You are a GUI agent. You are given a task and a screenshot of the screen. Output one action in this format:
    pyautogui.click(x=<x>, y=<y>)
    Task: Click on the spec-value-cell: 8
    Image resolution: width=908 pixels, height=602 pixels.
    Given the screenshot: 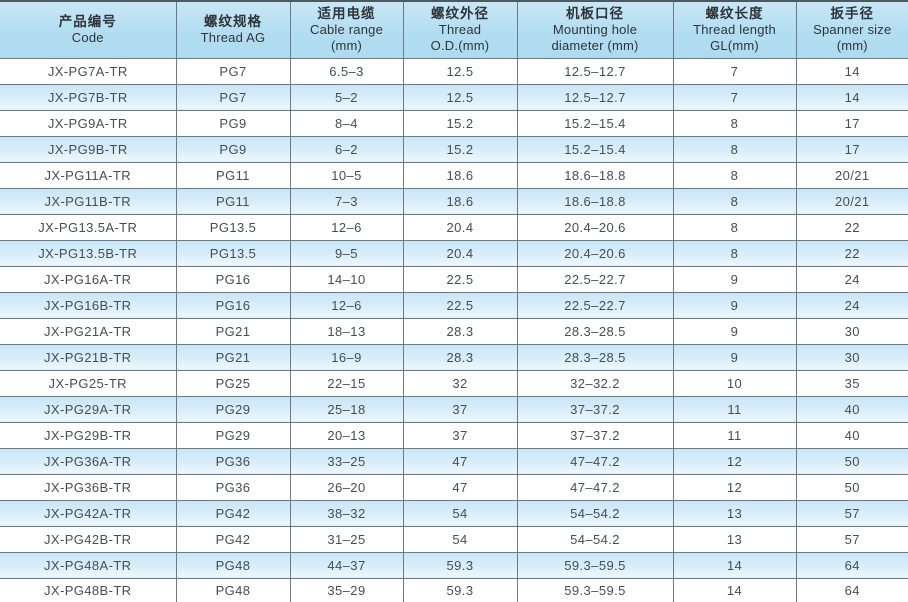 What is the action you would take?
    pyautogui.click(x=734, y=123)
    